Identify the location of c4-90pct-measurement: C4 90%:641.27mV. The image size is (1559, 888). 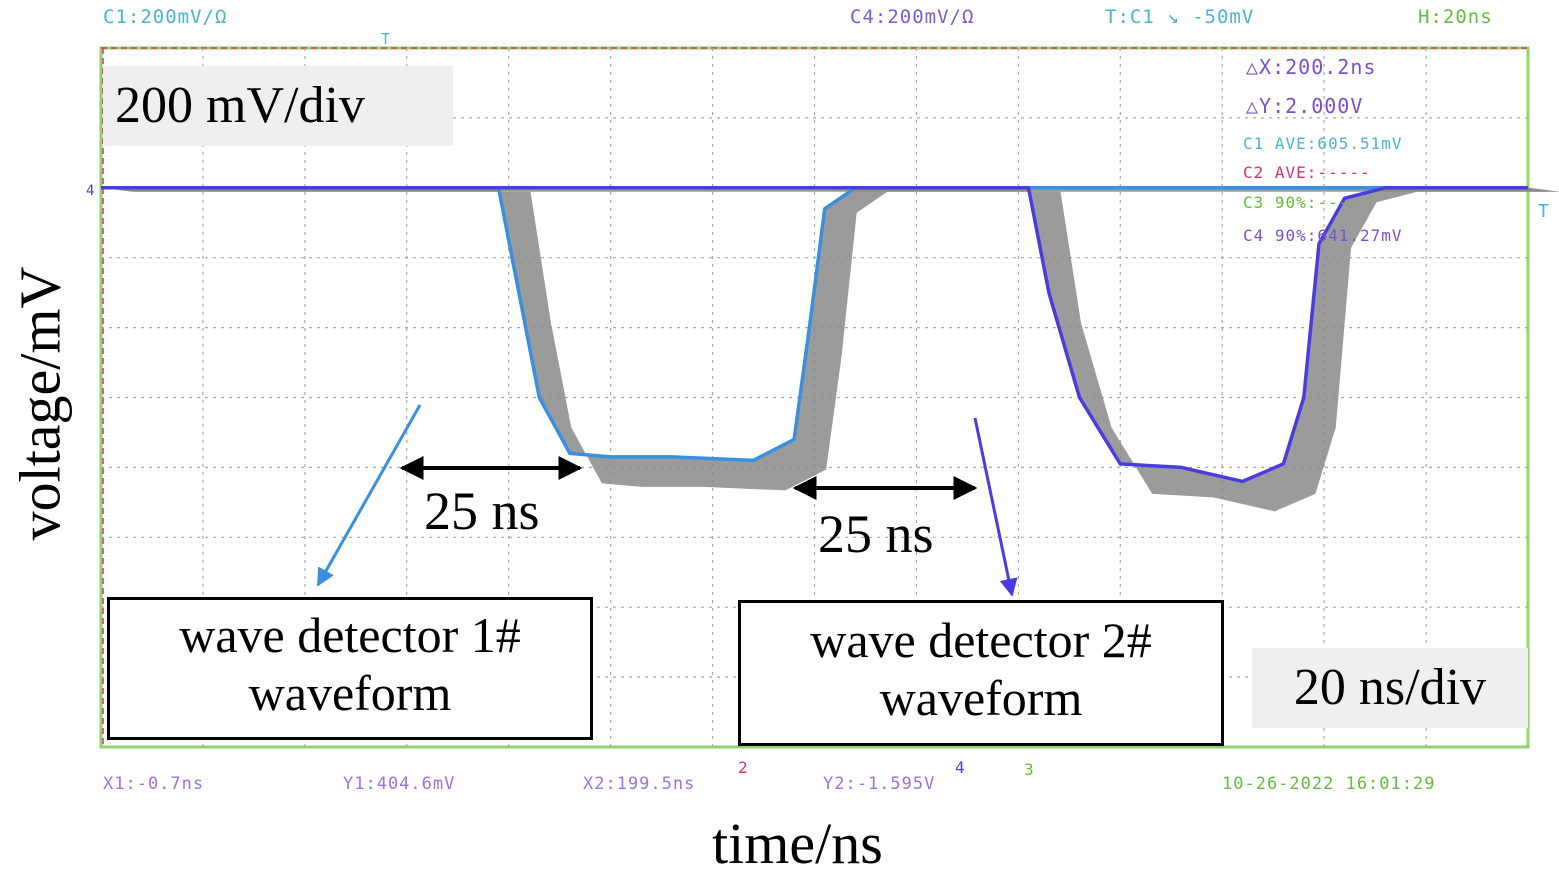
(1323, 235).